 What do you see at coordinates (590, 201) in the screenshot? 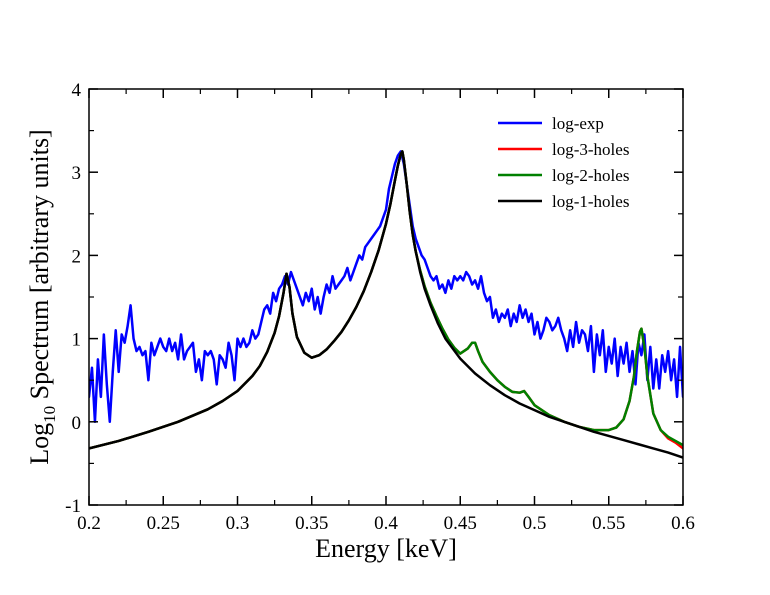
I see `legend-label-log-1-holes: log-1-holes` at bounding box center [590, 201].